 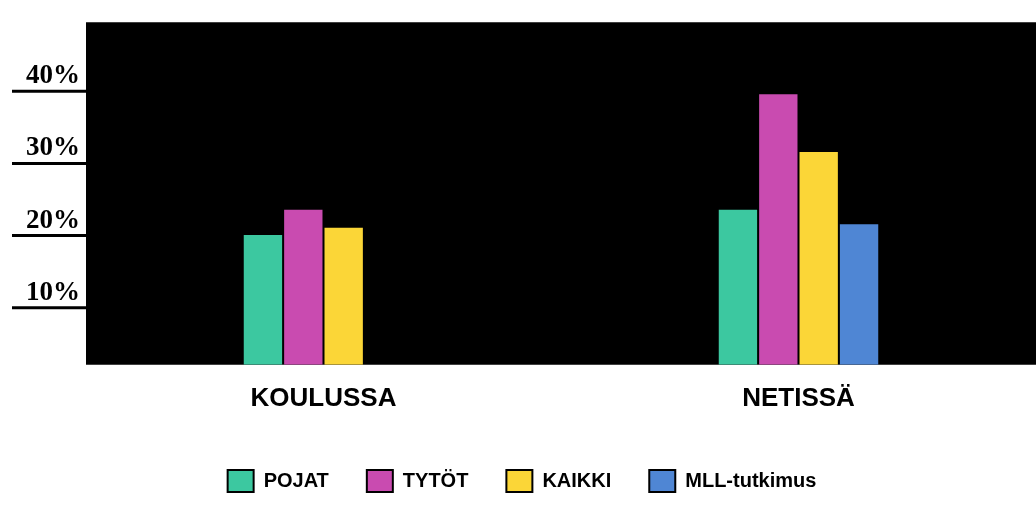 What do you see at coordinates (53, 218) in the screenshot?
I see `y-tick-label: 20%` at bounding box center [53, 218].